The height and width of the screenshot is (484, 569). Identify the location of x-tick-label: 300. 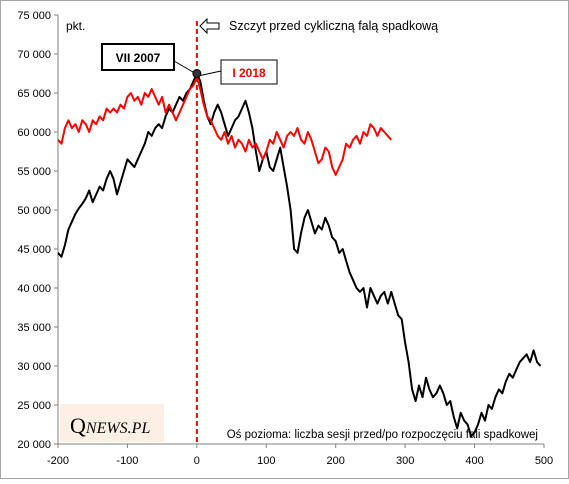
(405, 461).